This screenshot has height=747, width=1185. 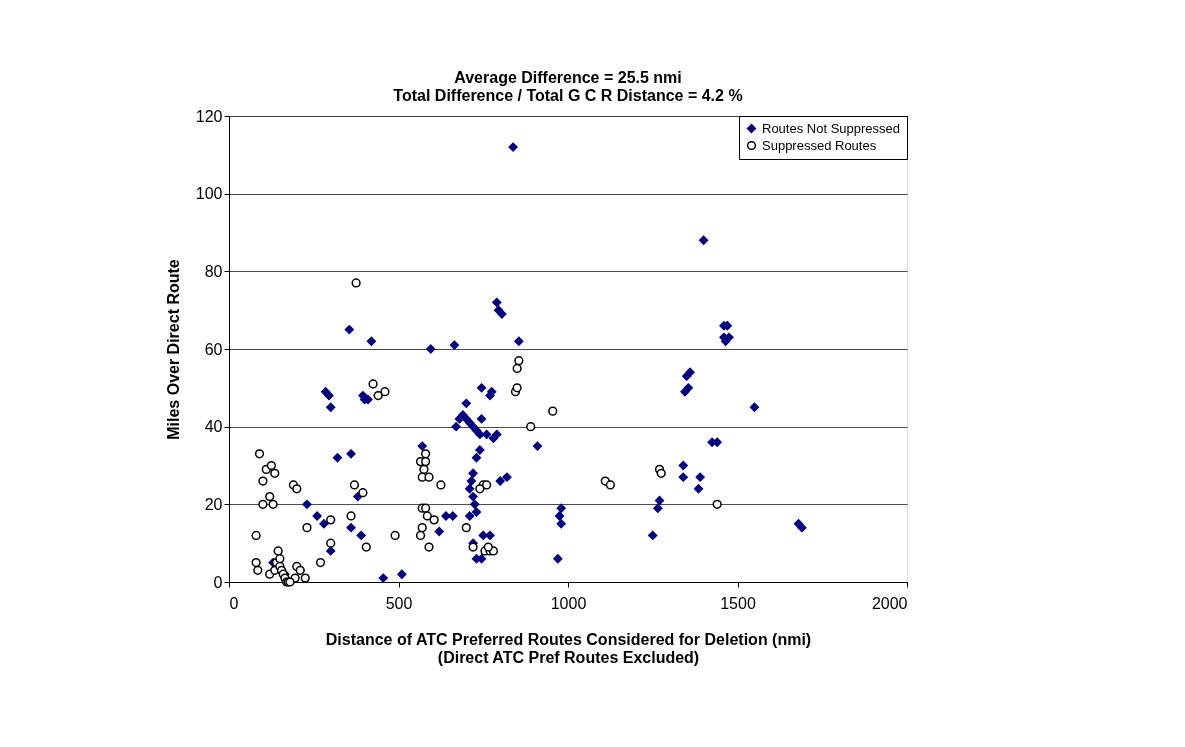 What do you see at coordinates (738, 603) in the screenshot?
I see `x-tick-label: 1500` at bounding box center [738, 603].